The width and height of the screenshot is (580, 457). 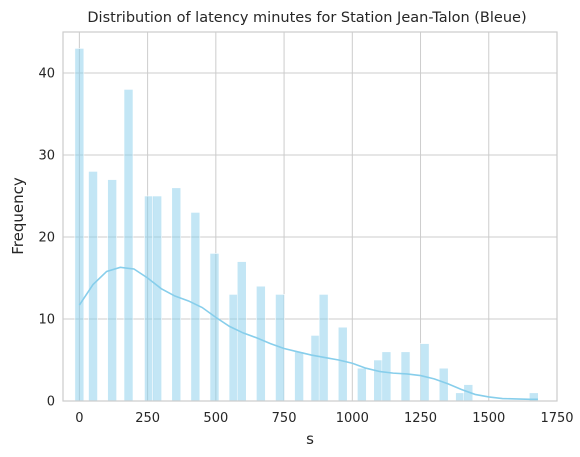 What do you see at coordinates (79, 418) in the screenshot?
I see `x-tick-label: 0` at bounding box center [79, 418].